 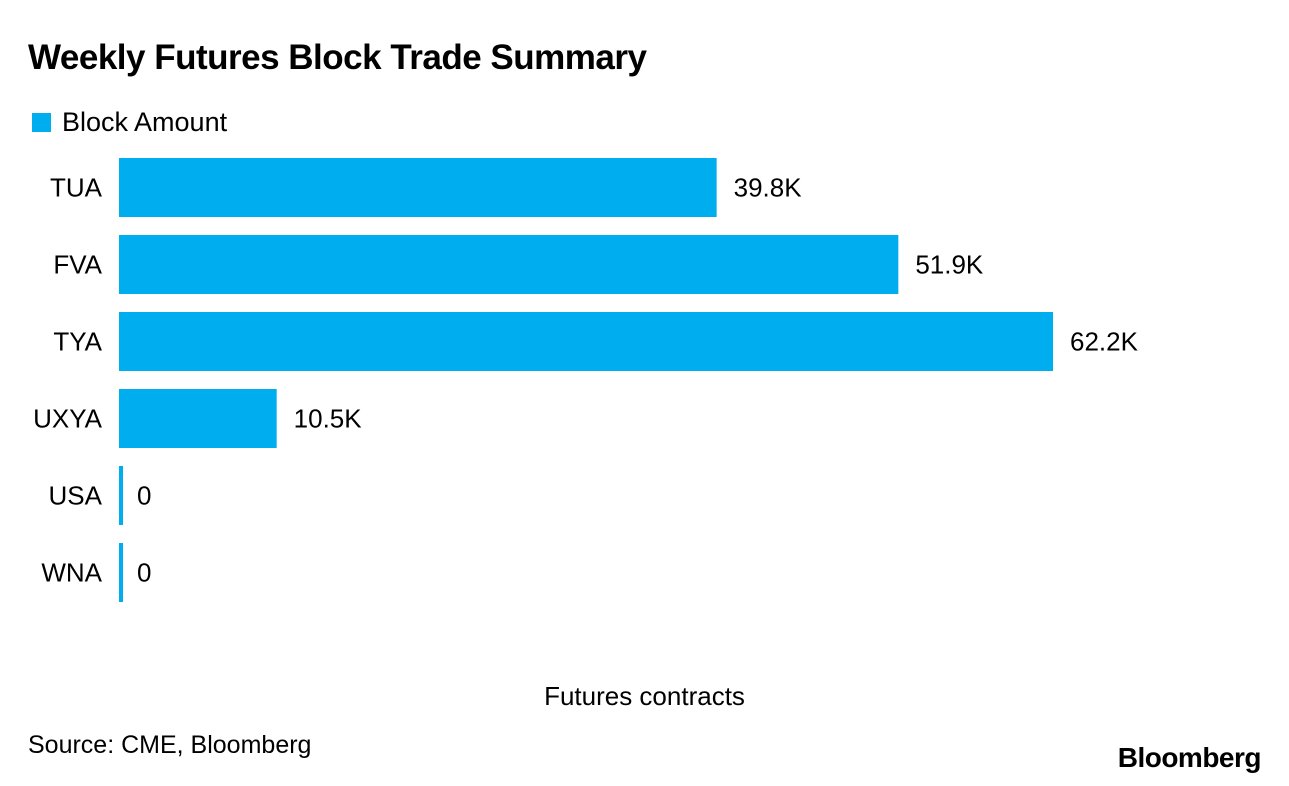 What do you see at coordinates (418, 187) in the screenshot?
I see `bar-tua` at bounding box center [418, 187].